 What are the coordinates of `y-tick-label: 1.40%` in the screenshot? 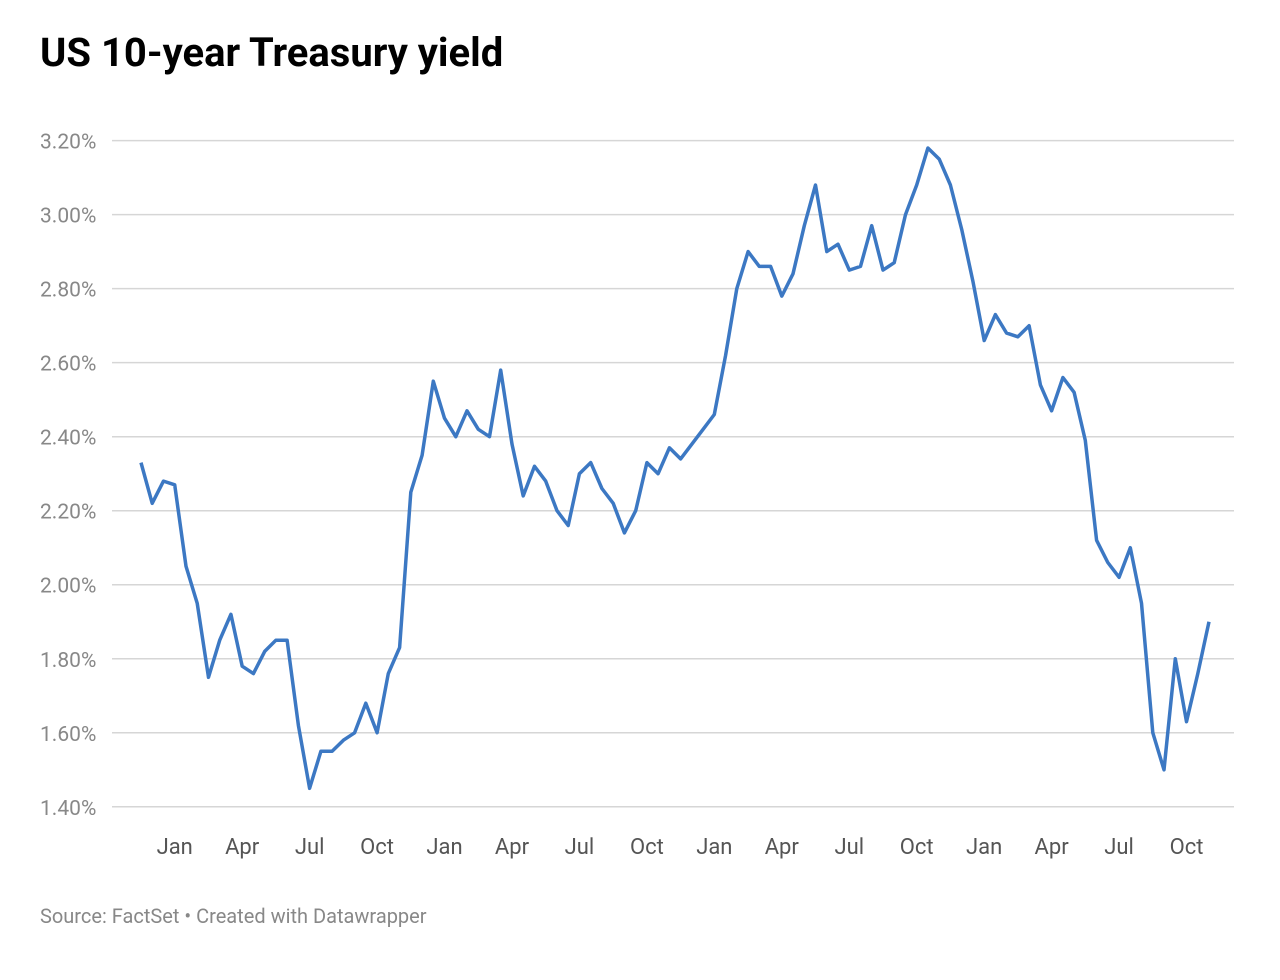 It's located at (68, 809).